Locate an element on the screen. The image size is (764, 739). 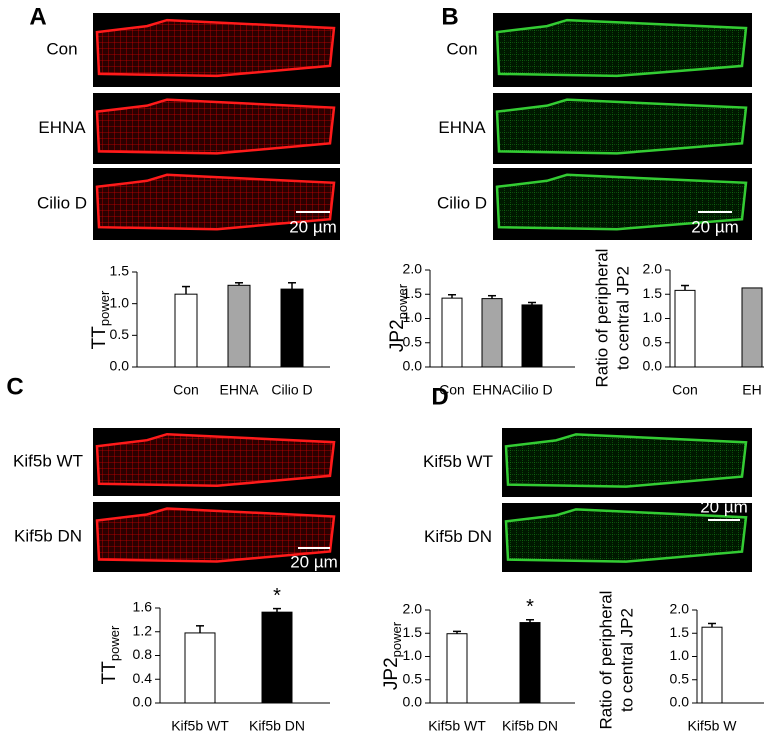
panel-letter: A is located at coordinates (37, 16).